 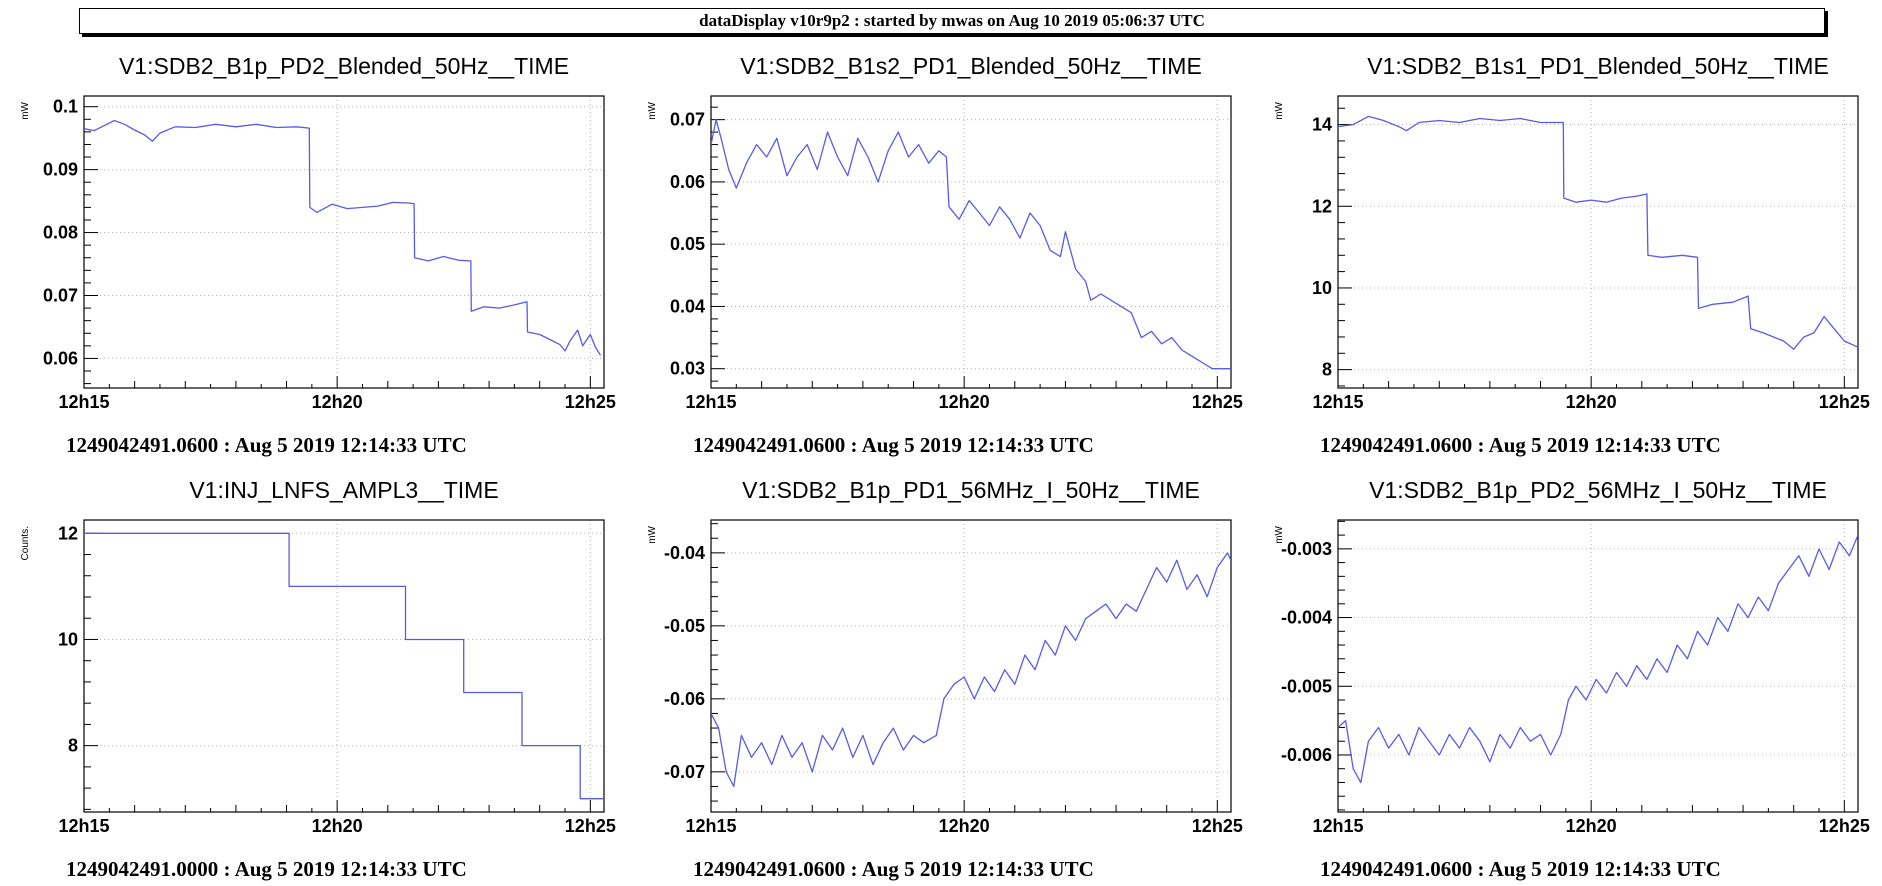 I want to click on chart-title: V1:INJ_LNFS_AMPL3__TIME, so click(x=343, y=490).